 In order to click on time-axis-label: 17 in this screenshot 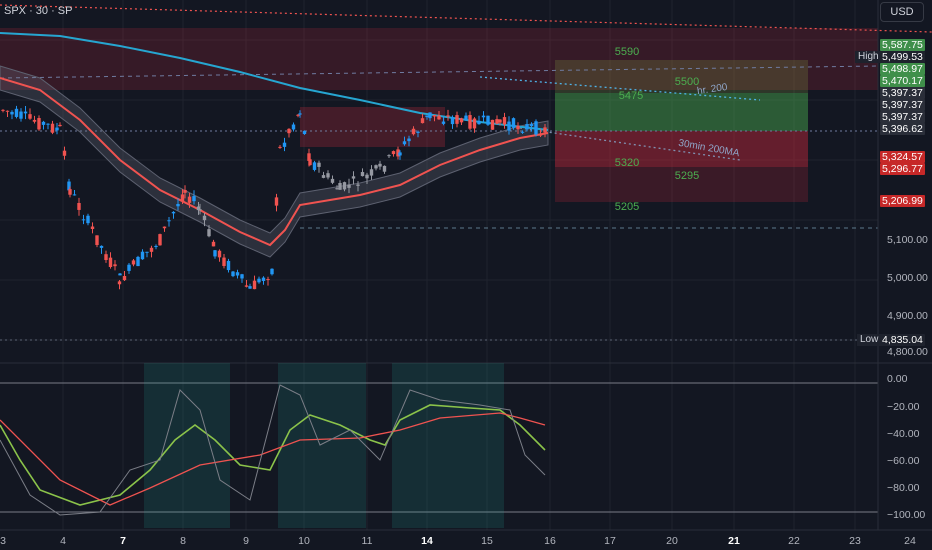, I will do `click(610, 541)`.